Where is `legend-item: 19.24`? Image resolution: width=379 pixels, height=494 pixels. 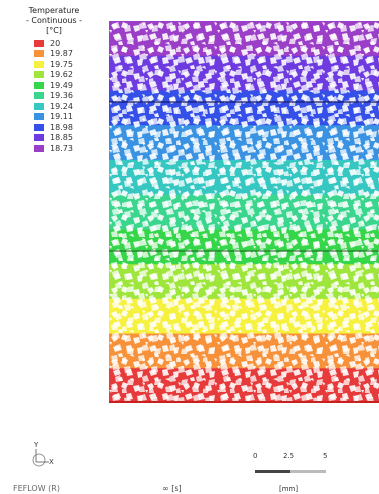 legend-item: 19.24 is located at coordinates (68, 106).